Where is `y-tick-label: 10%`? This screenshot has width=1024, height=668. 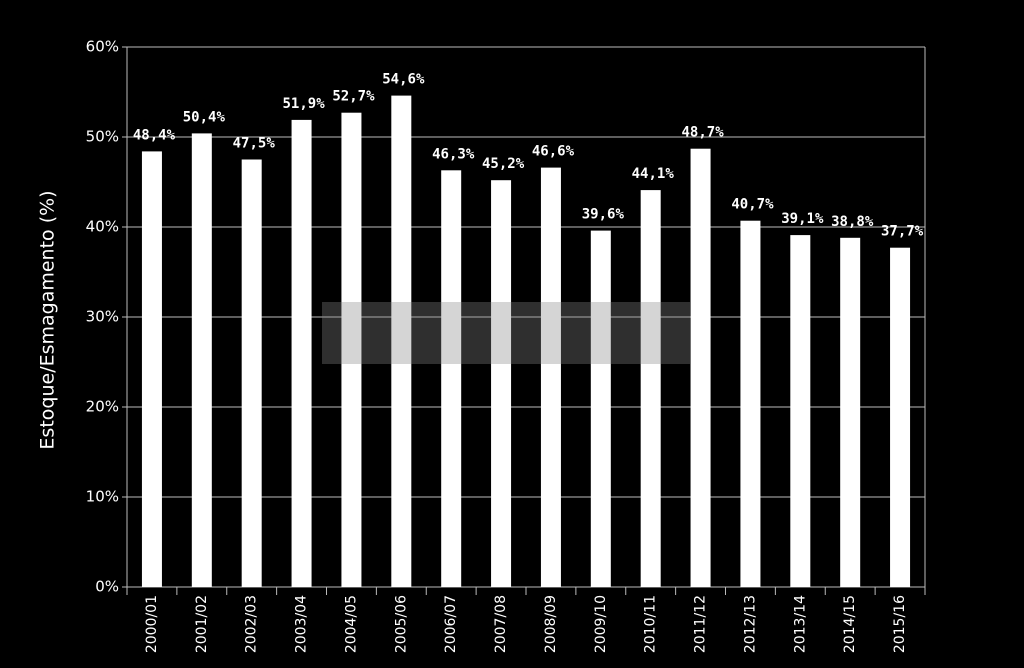
y-tick-label: 10% is located at coordinates (102, 497).